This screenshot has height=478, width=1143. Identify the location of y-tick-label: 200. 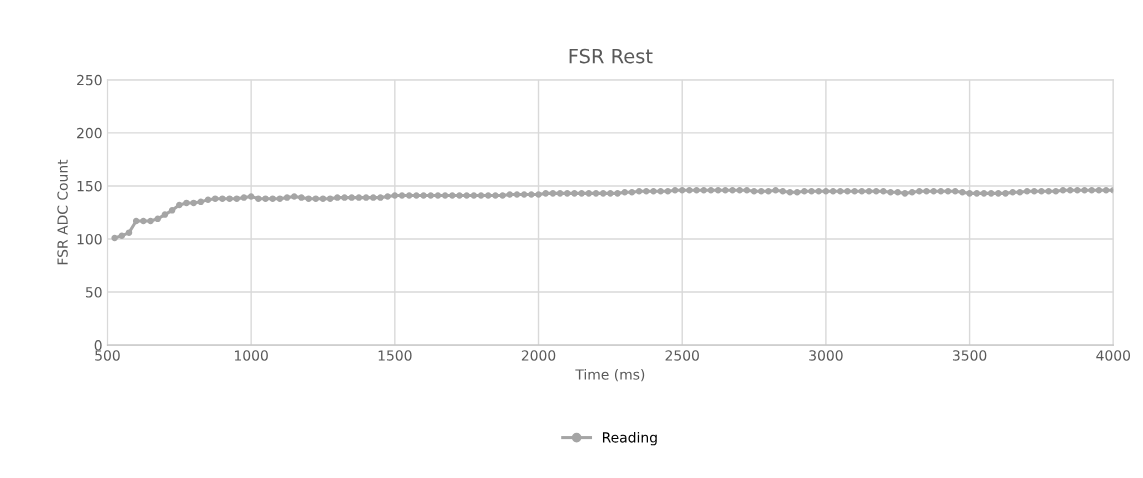
(89, 133).